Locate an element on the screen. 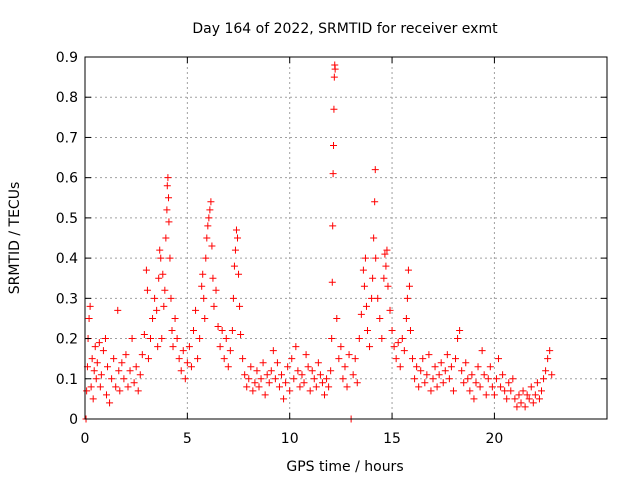 This screenshot has width=640, height=480. x-tick-label: 0 is located at coordinates (85, 439).